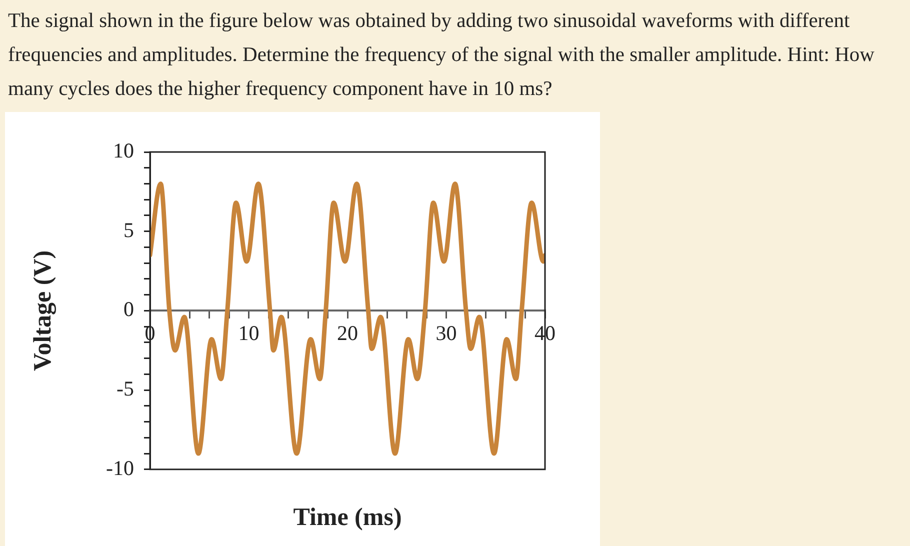 This screenshot has height=546, width=910. What do you see at coordinates (446, 332) in the screenshot?
I see `x-tick-label: 30` at bounding box center [446, 332].